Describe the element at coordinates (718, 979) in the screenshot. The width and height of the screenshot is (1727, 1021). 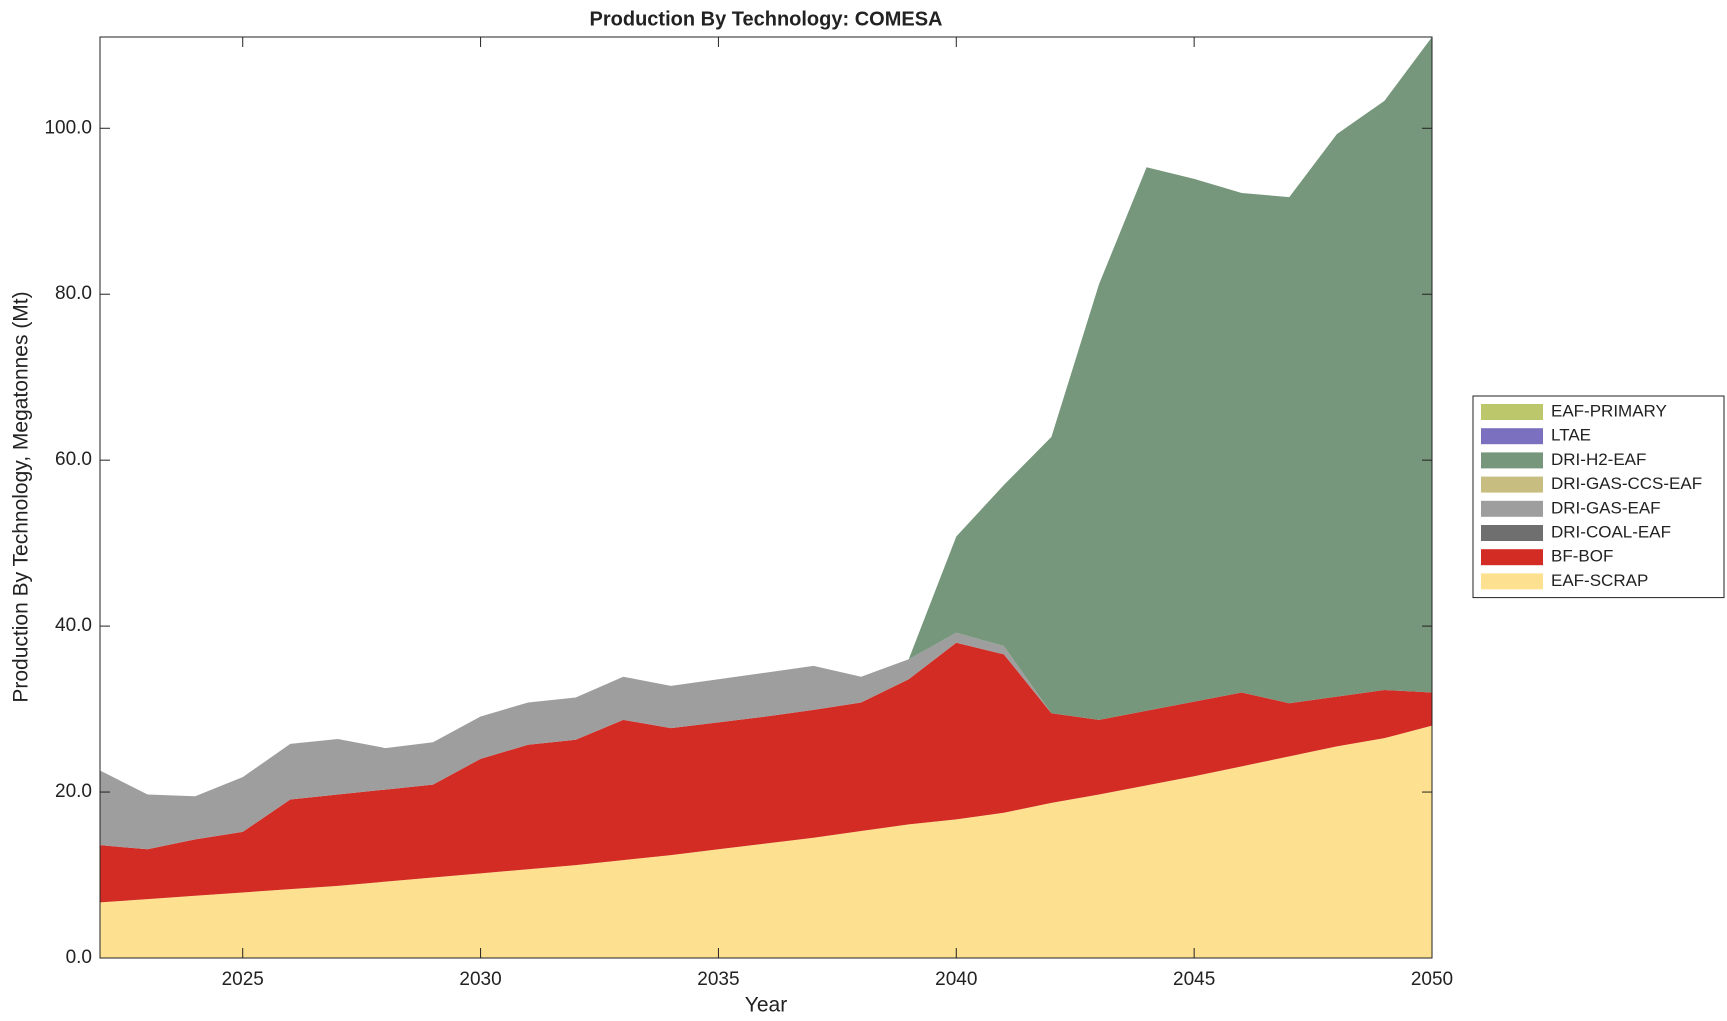
I see `x-tick-label: 2035` at that location.